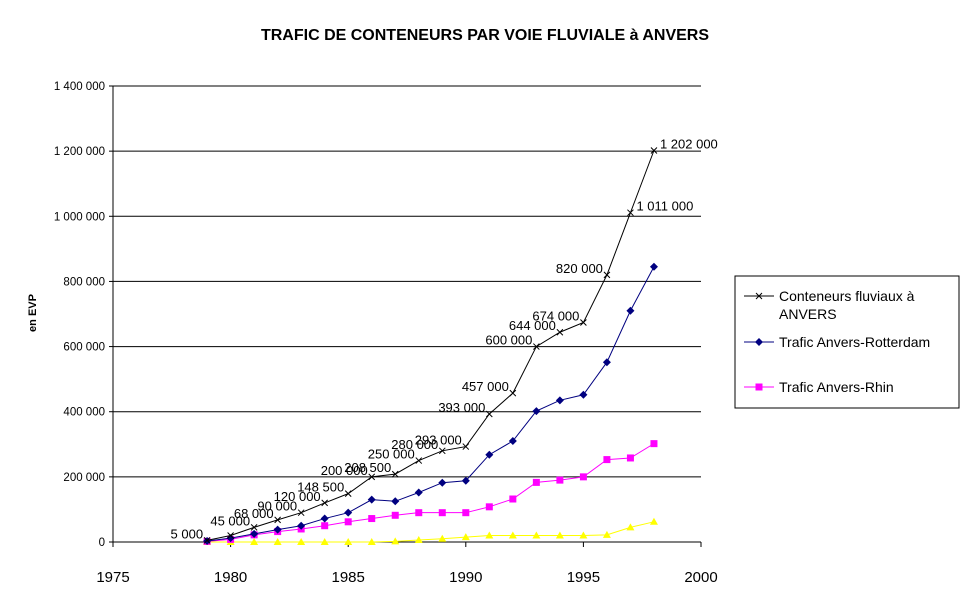  What do you see at coordinates (391, 454) in the screenshot?
I see `data-label: 250 000` at bounding box center [391, 454].